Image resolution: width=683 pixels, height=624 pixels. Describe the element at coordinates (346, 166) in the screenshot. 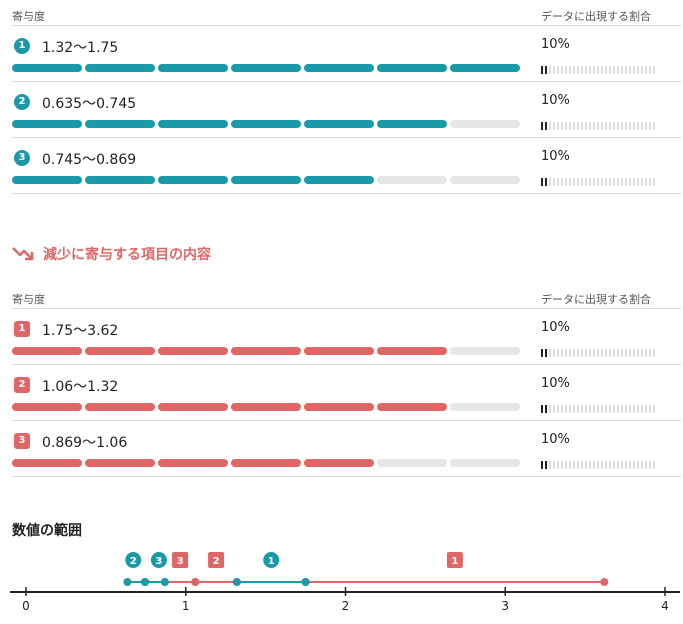

I see `increase-row: 3 0.745〜0.869 10%` at that location.